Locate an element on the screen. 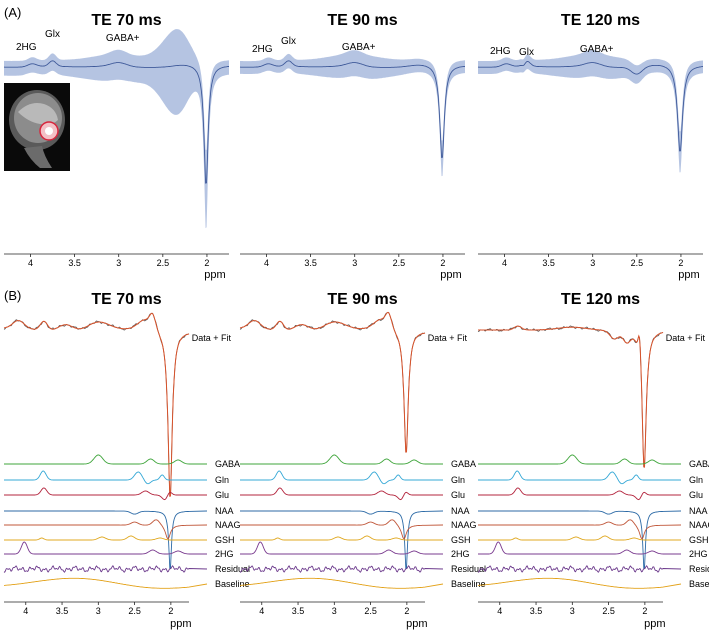 This screenshot has width=709, height=639. panel-b-title-3: TE 120 ms is located at coordinates (600, 299).